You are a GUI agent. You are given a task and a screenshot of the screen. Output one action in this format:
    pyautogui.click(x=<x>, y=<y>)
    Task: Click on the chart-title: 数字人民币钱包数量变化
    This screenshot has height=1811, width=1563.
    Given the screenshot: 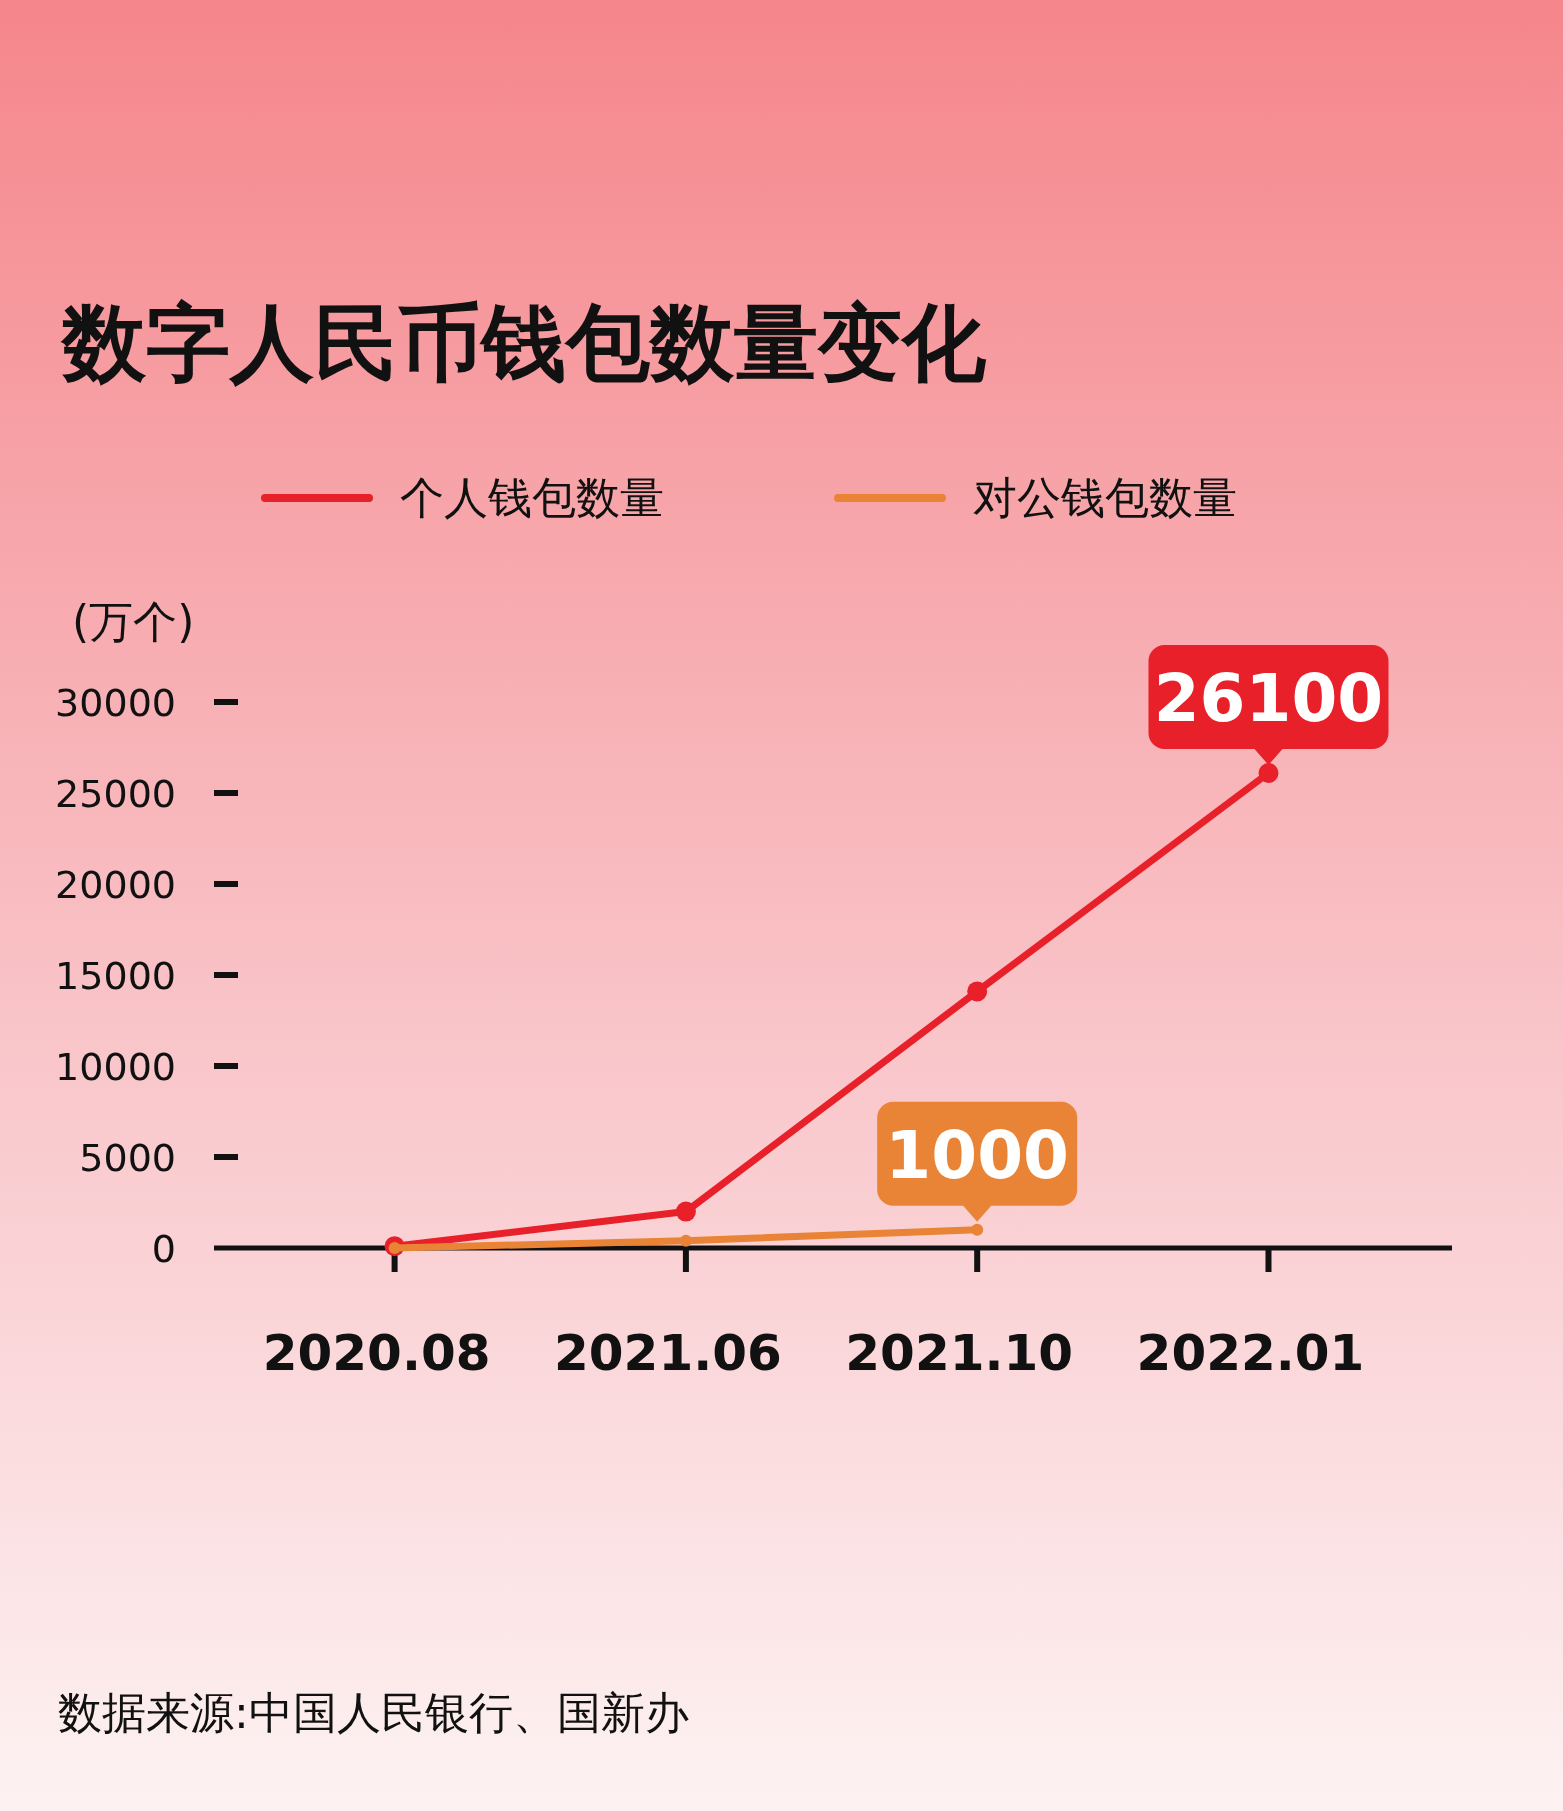 What is the action you would take?
    pyautogui.click(x=523, y=343)
    